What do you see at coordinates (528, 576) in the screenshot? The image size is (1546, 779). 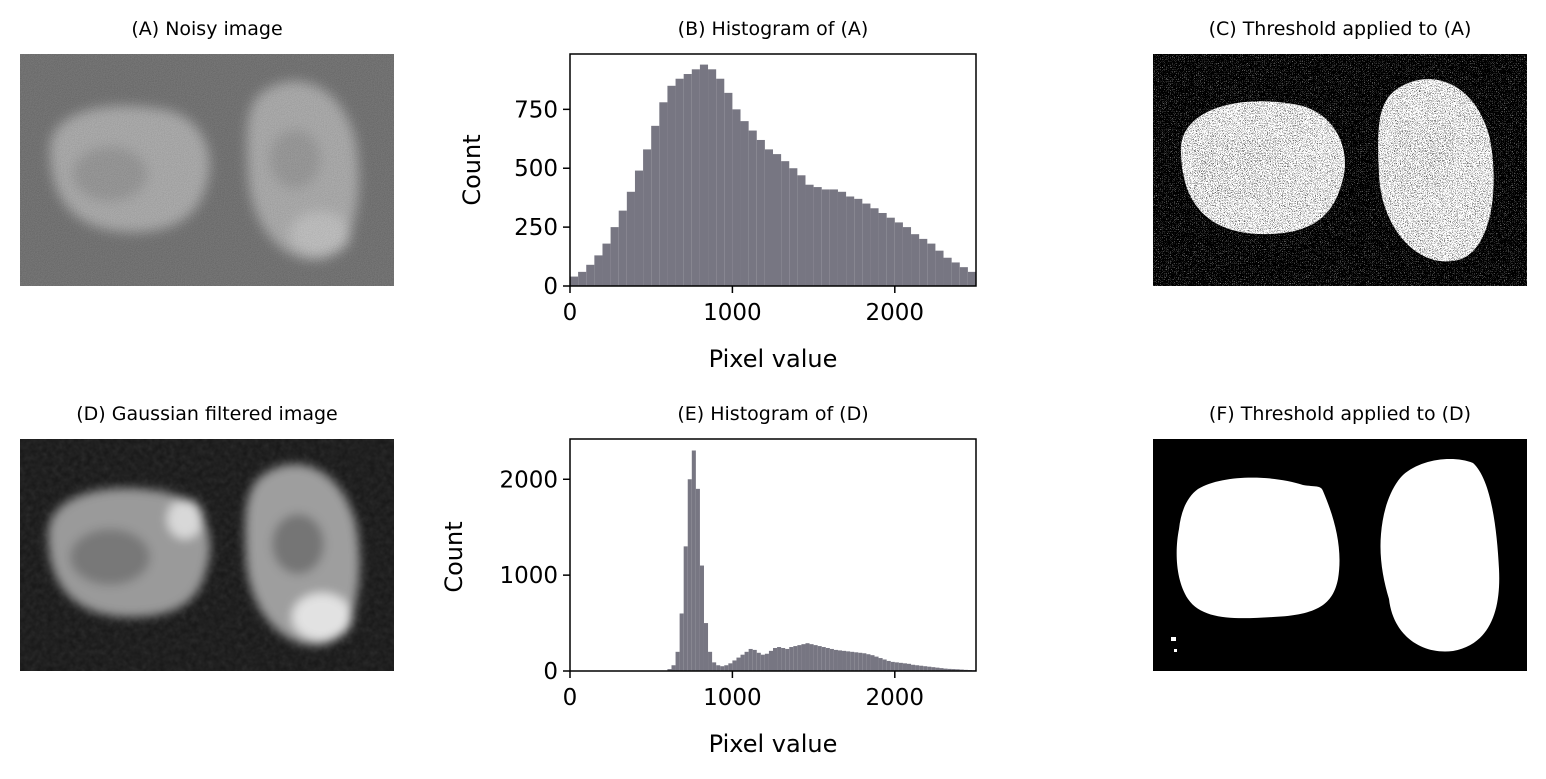 I see `y-tick-label: 1000` at bounding box center [528, 576].